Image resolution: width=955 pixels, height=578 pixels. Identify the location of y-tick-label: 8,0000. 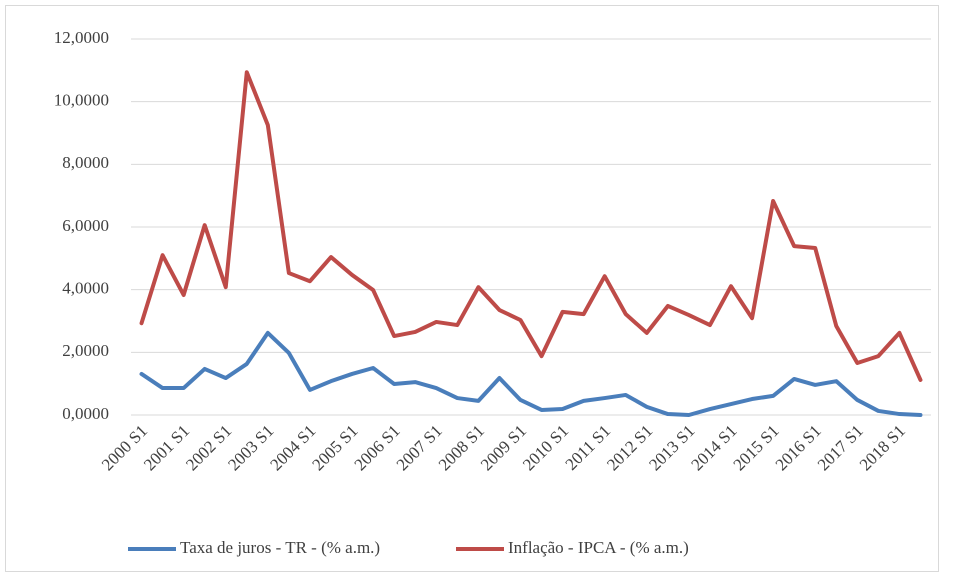
(85, 162).